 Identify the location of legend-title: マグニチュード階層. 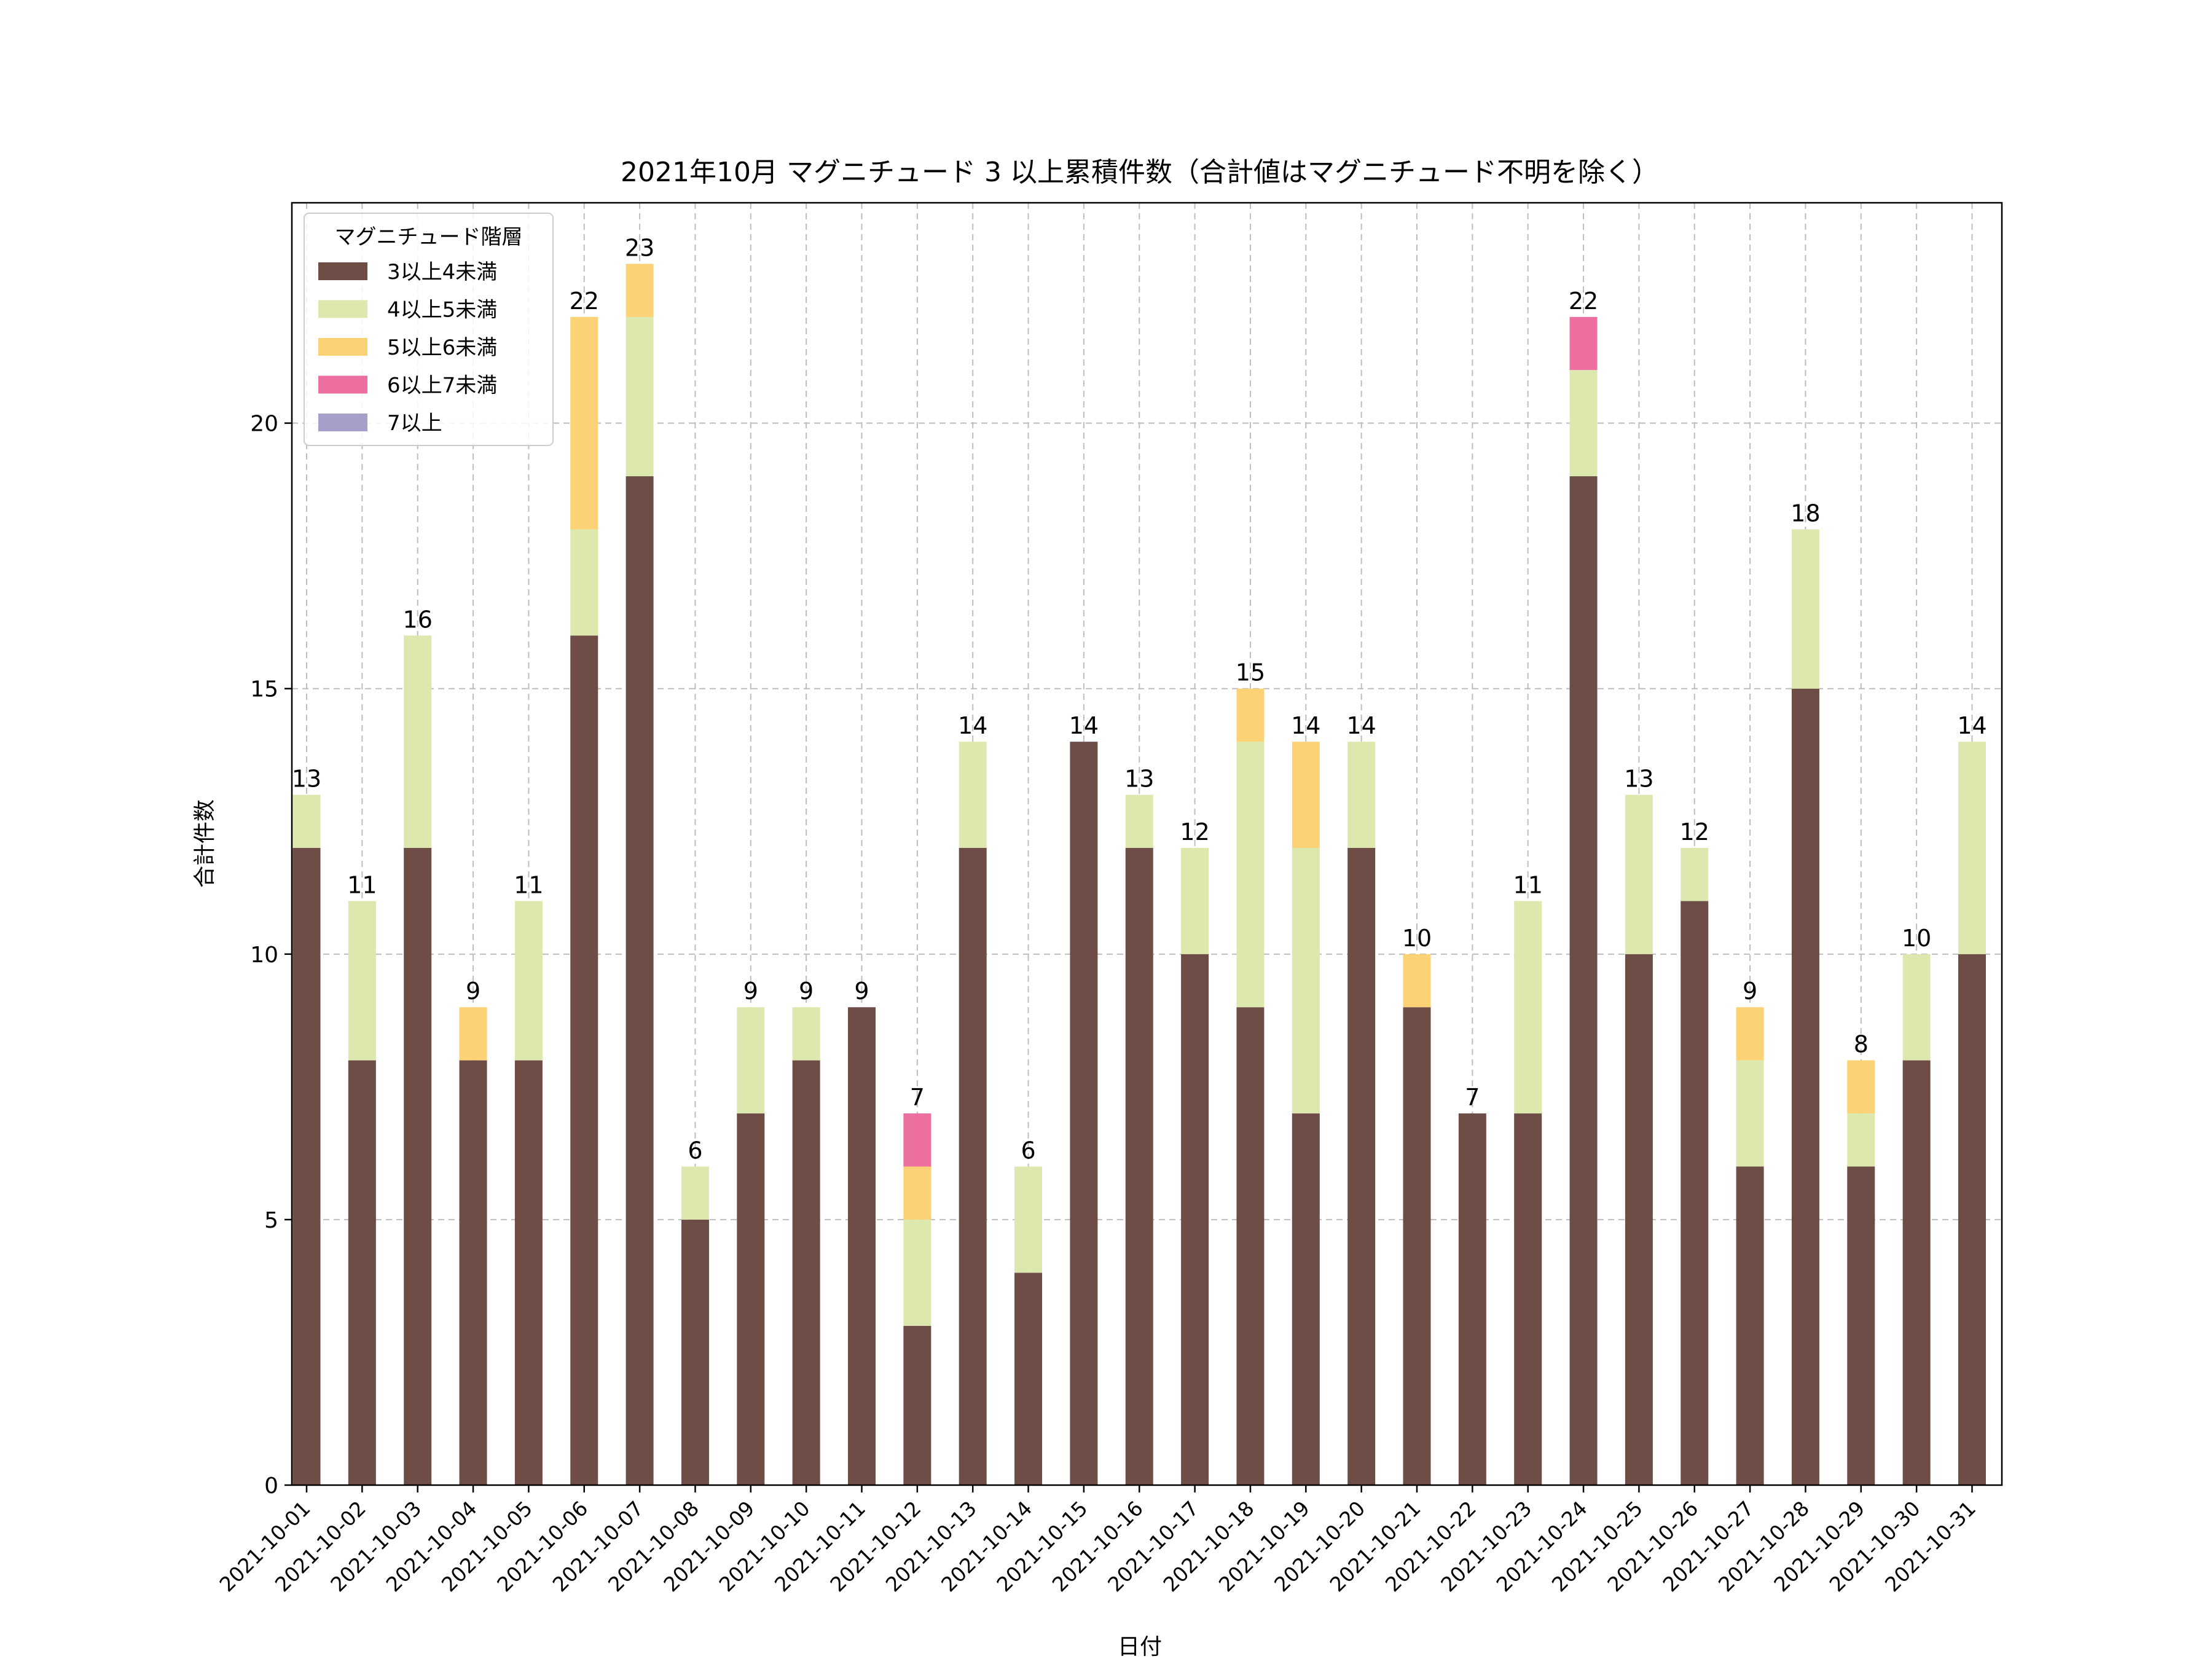
(429, 237).